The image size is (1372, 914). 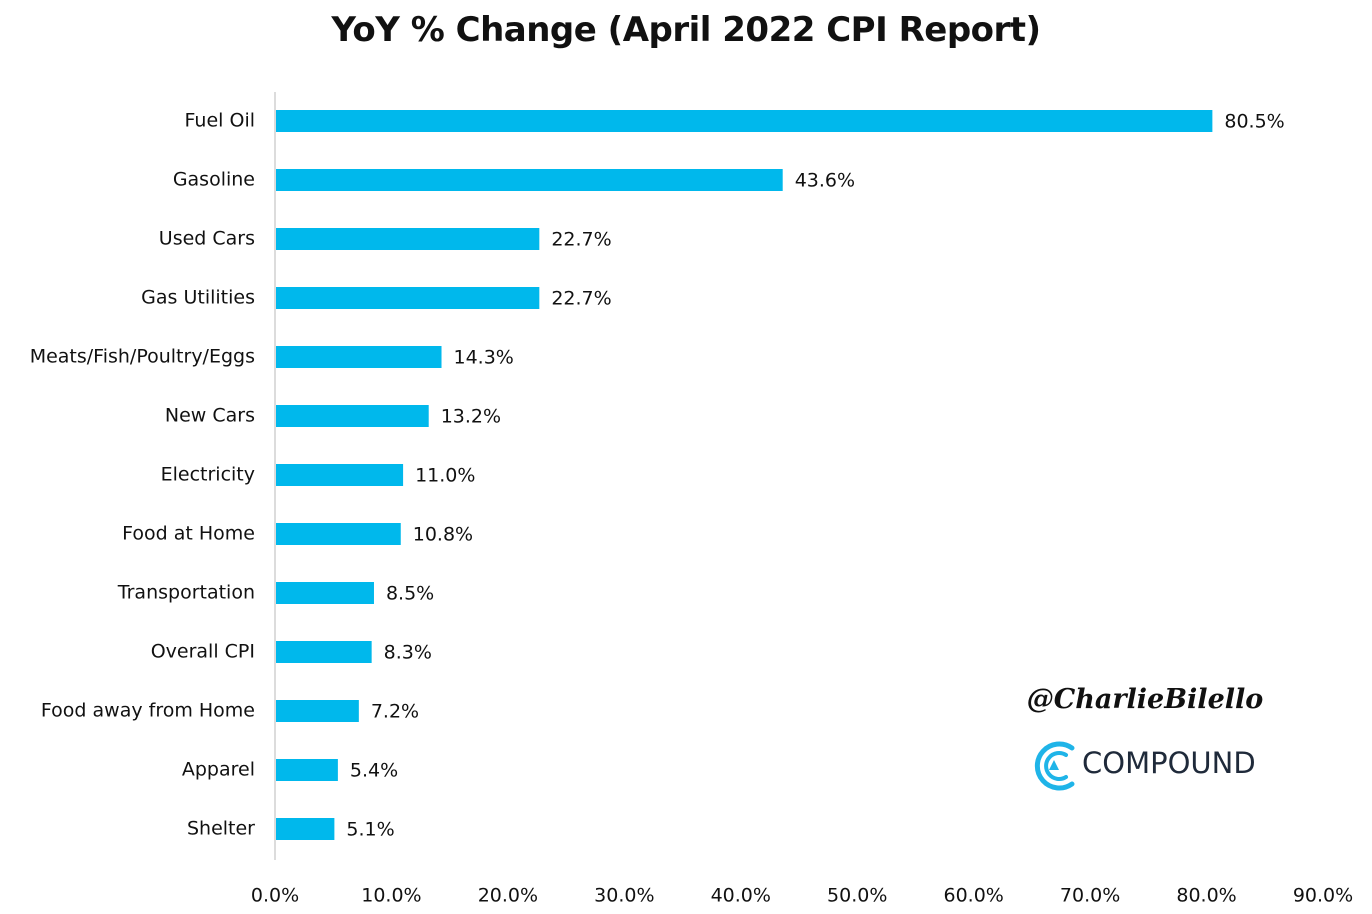 I want to click on x-tick-label: 50.0%, so click(x=857, y=896).